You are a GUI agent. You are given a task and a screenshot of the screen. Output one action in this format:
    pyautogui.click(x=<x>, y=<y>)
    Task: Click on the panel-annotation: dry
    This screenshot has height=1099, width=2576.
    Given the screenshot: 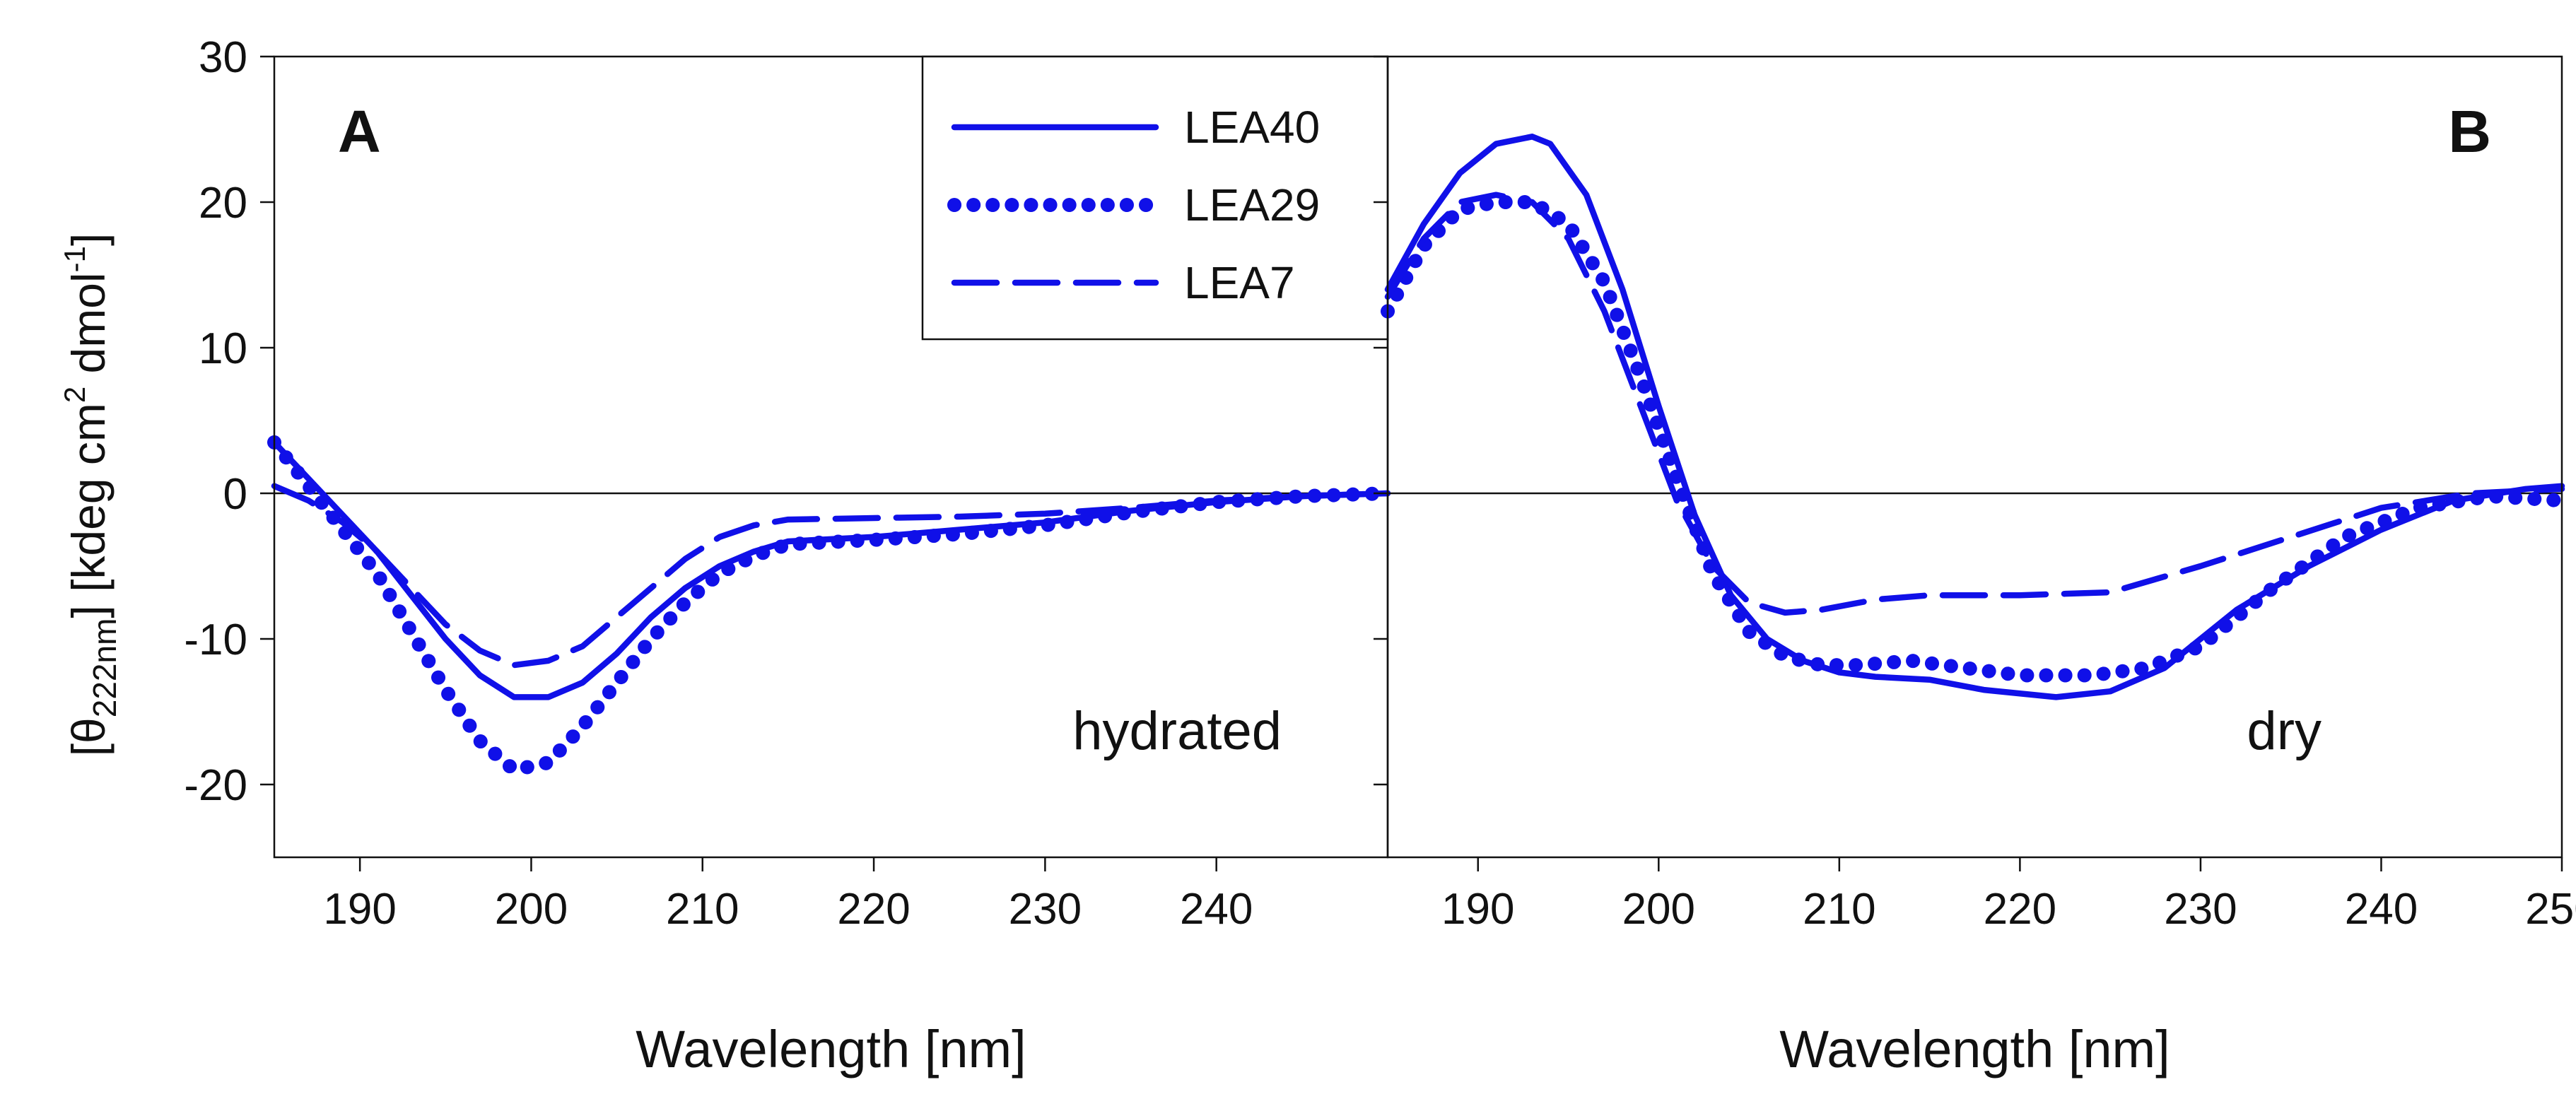 What is the action you would take?
    pyautogui.click(x=2284, y=731)
    